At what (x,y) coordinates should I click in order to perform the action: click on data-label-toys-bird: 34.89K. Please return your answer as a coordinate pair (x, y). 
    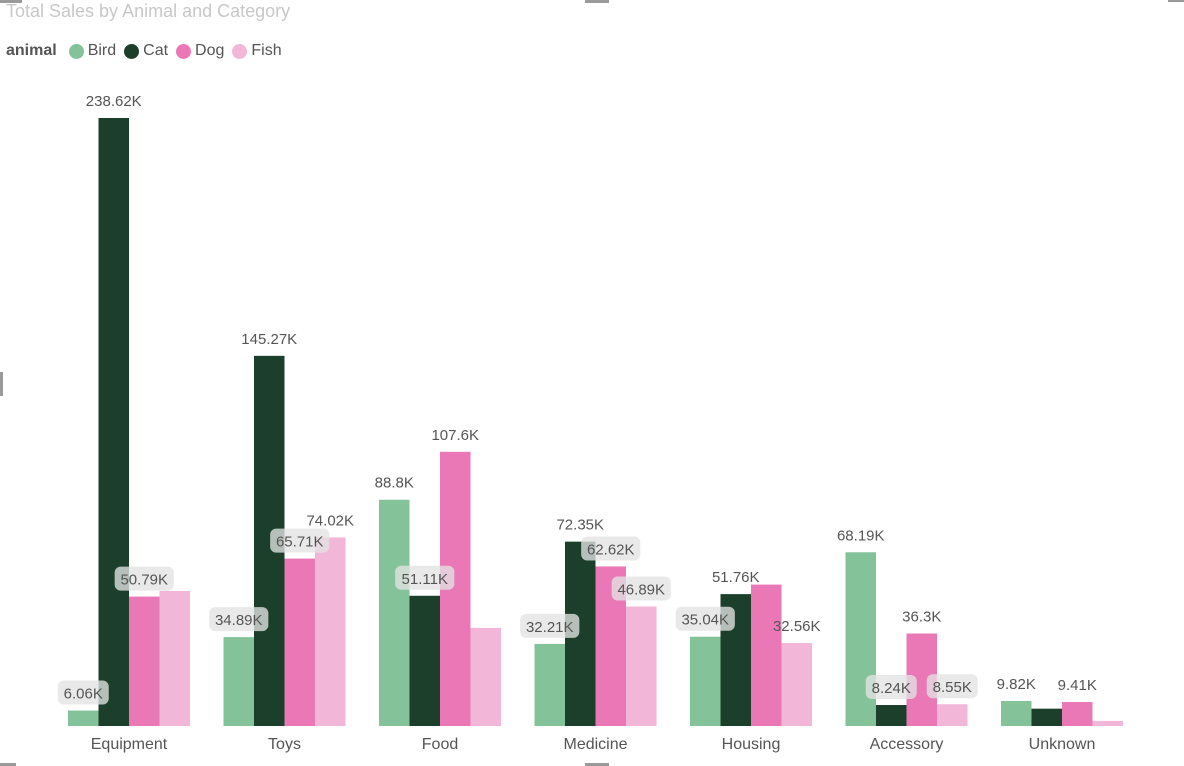
    Looking at the image, I should click on (239, 620).